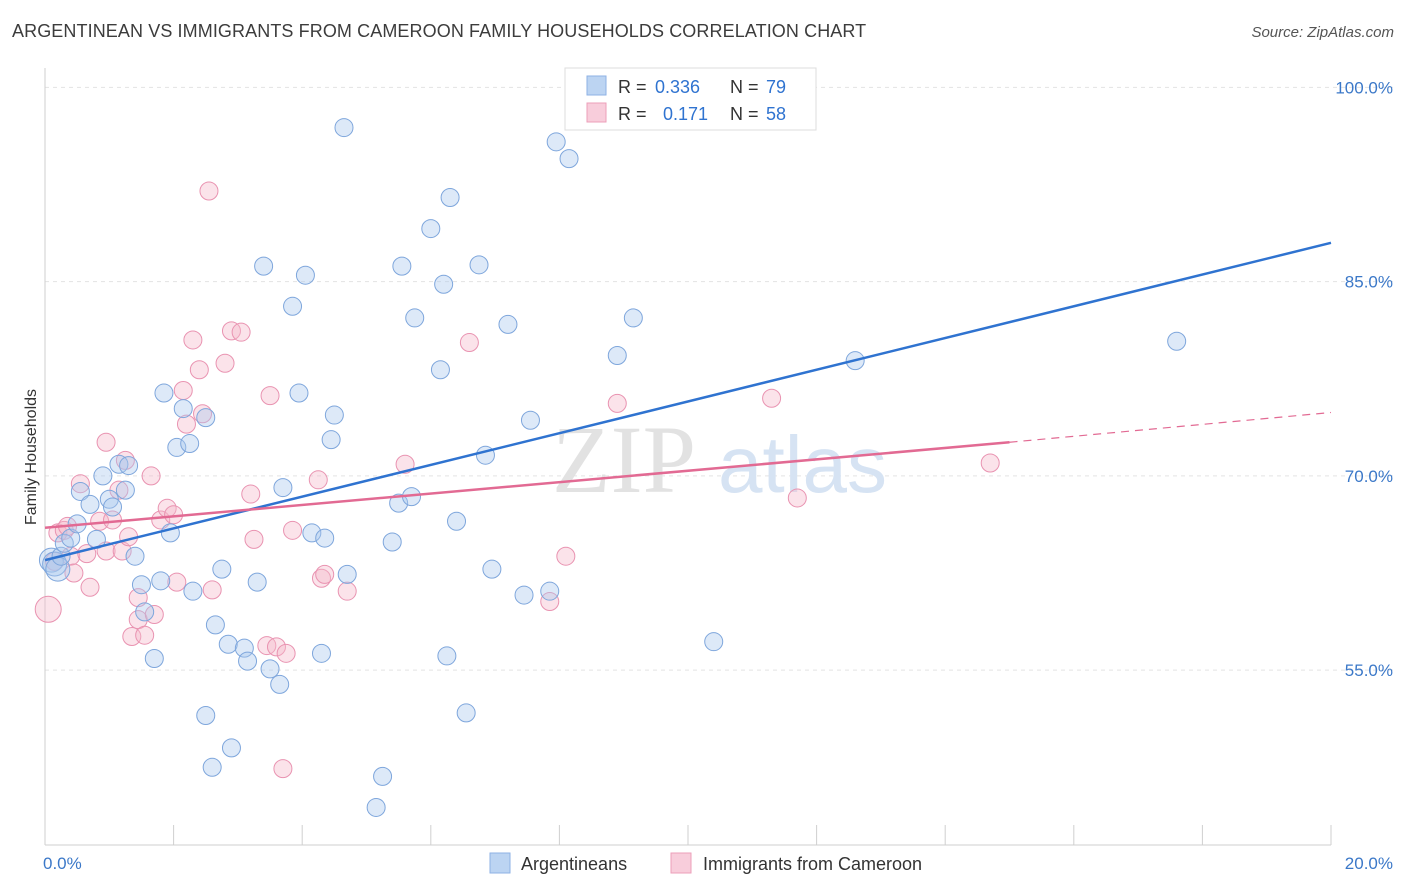  What do you see at coordinates (31, 457) in the screenshot?
I see `y-axis-label: Family Households` at bounding box center [31, 457].